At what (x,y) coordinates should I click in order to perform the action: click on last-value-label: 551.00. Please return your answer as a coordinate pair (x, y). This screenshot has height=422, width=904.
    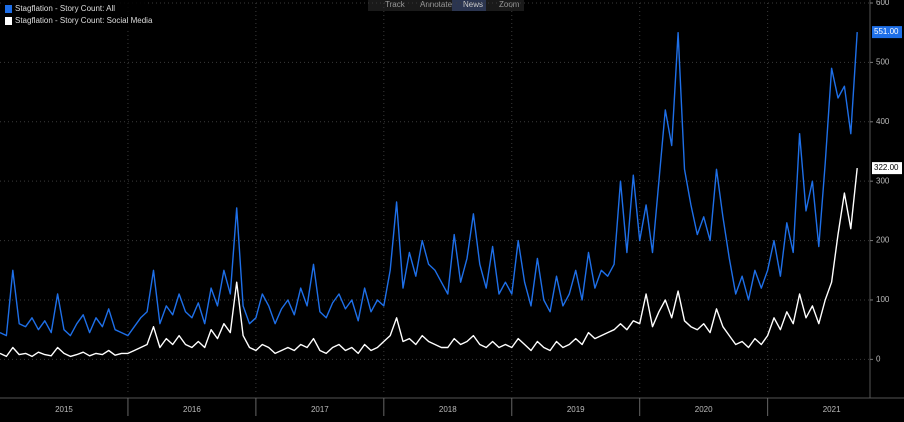
    Looking at the image, I should click on (886, 31).